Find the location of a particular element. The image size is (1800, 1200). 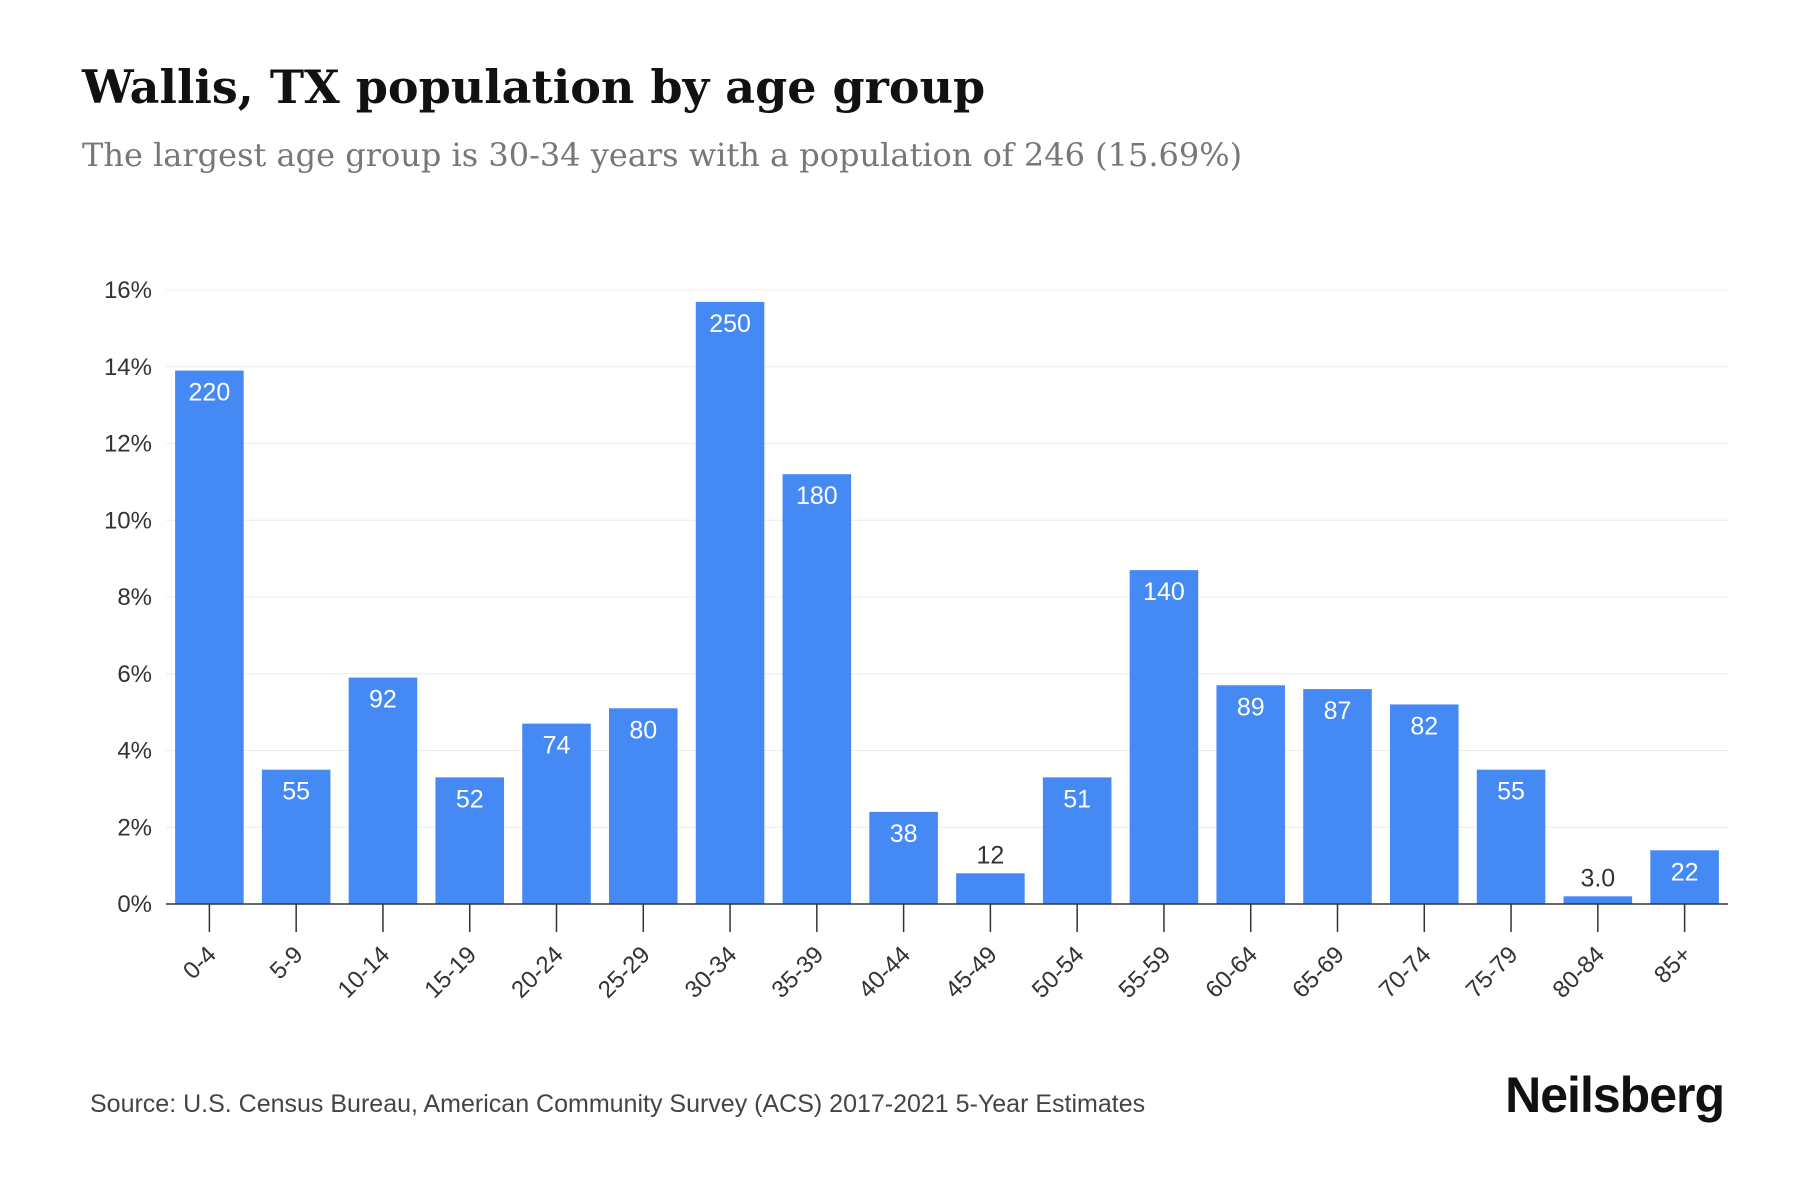

data-label: 3.0 is located at coordinates (1597, 878).